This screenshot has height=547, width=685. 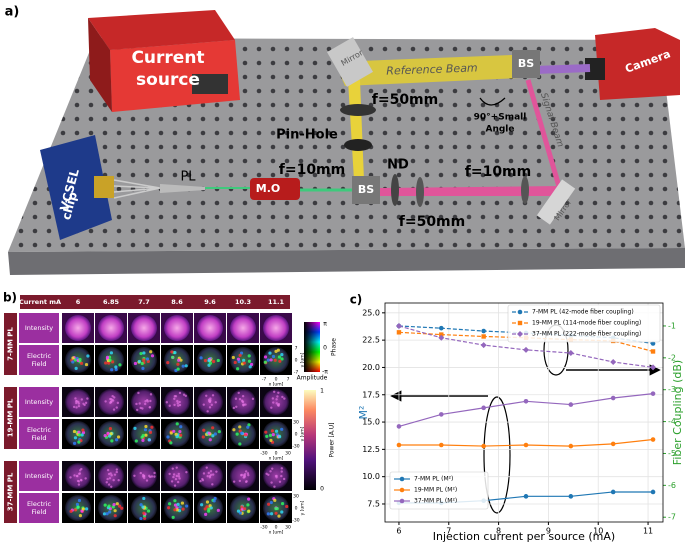 What do you see at coordinates (39, 328) in the screenshot?
I see `row-box` at bounding box center [39, 328].